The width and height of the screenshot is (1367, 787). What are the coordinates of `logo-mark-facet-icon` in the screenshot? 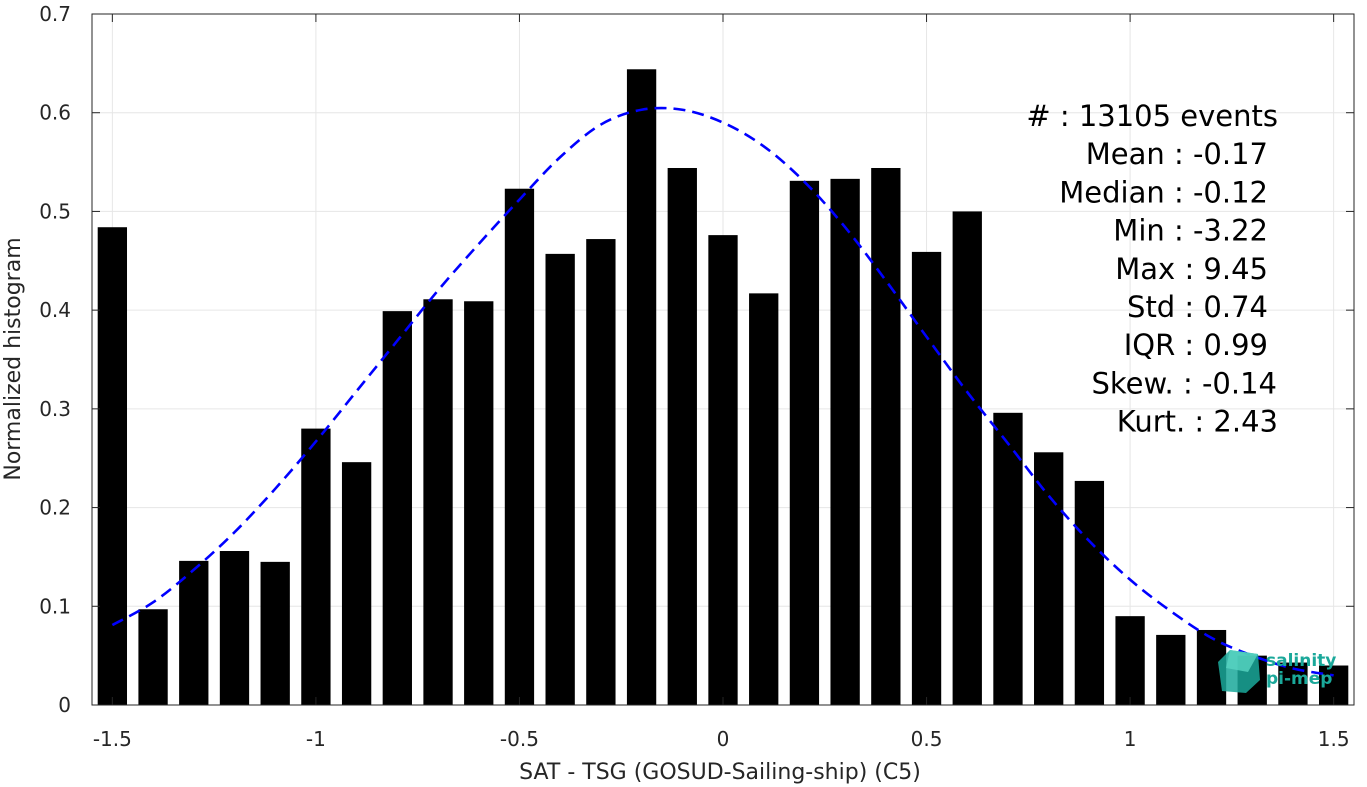 It's located at (1242, 661).